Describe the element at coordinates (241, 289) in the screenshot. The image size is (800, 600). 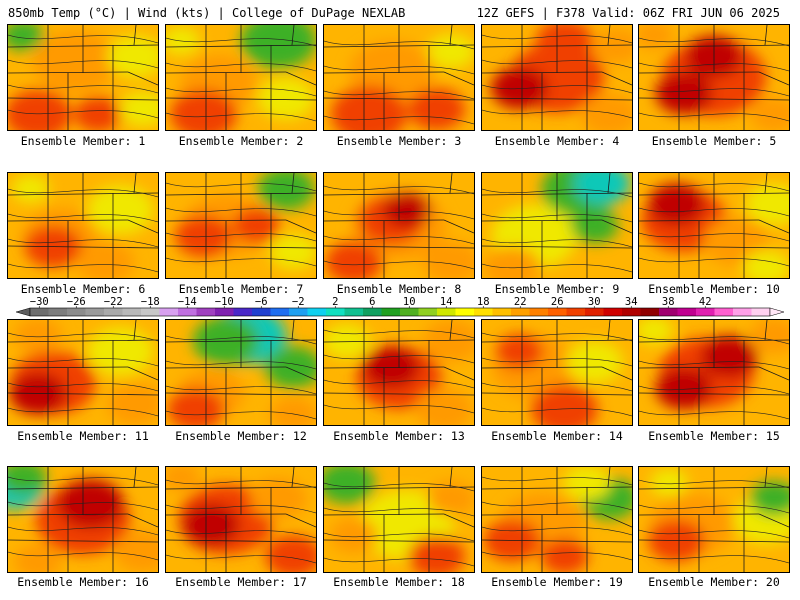
I see `ensemble-member-label: Ensemble Member: 7` at that location.